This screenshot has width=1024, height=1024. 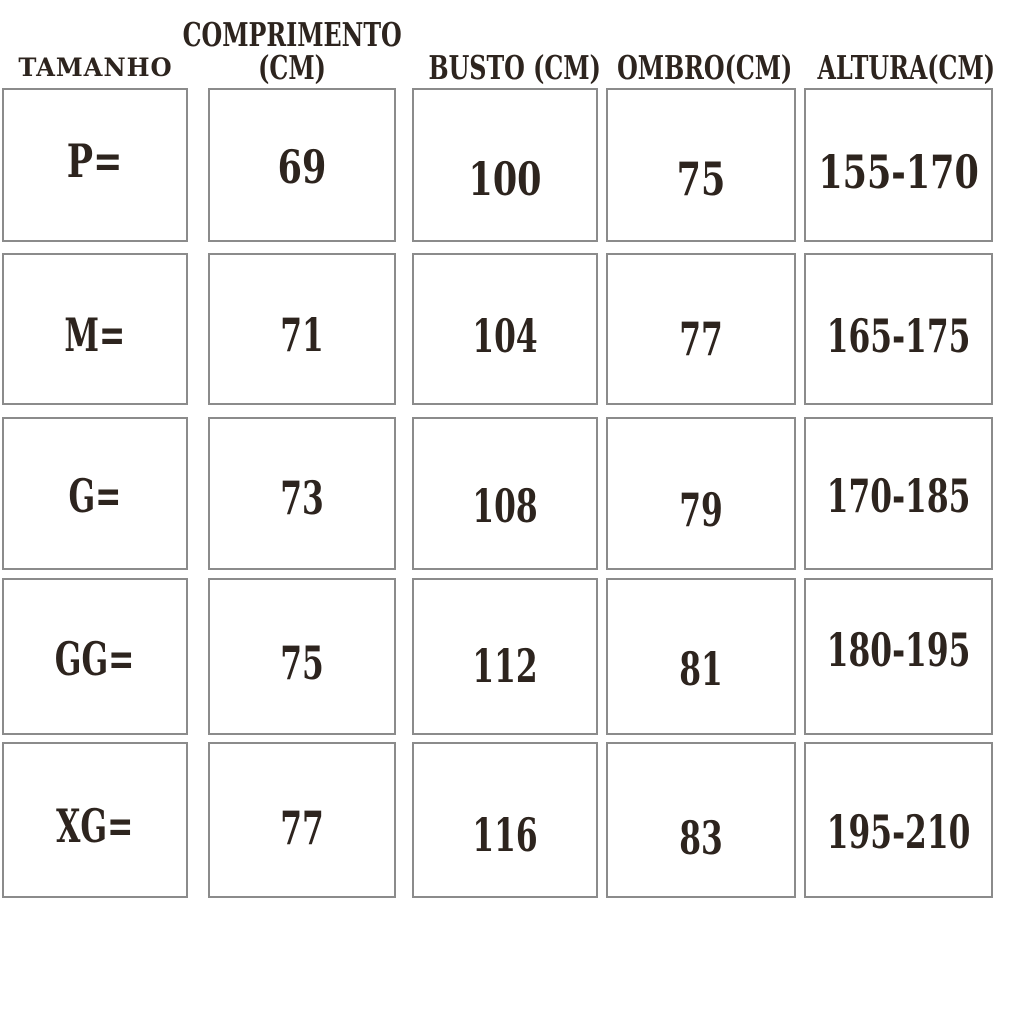 I want to click on cell-row5-tamanho: XG=, so click(x=95, y=820).